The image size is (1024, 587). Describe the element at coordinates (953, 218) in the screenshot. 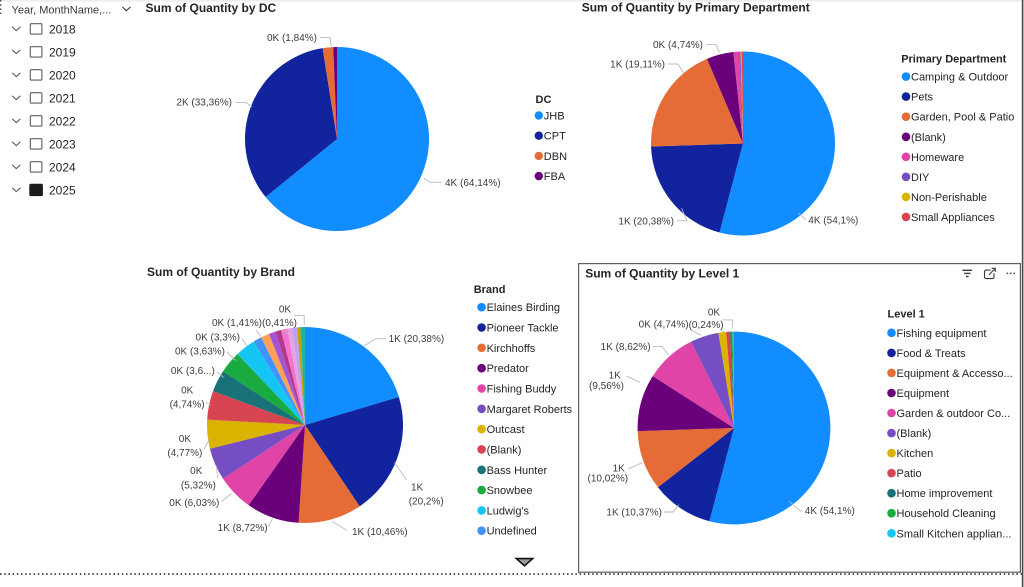

I see `svg-text: Small Appliances` at that location.